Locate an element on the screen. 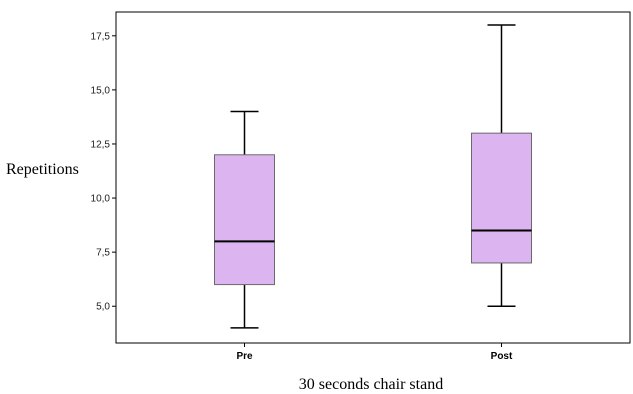 Image resolution: width=633 pixels, height=394 pixels. y-tick-label: 12,5 is located at coordinates (101, 144).